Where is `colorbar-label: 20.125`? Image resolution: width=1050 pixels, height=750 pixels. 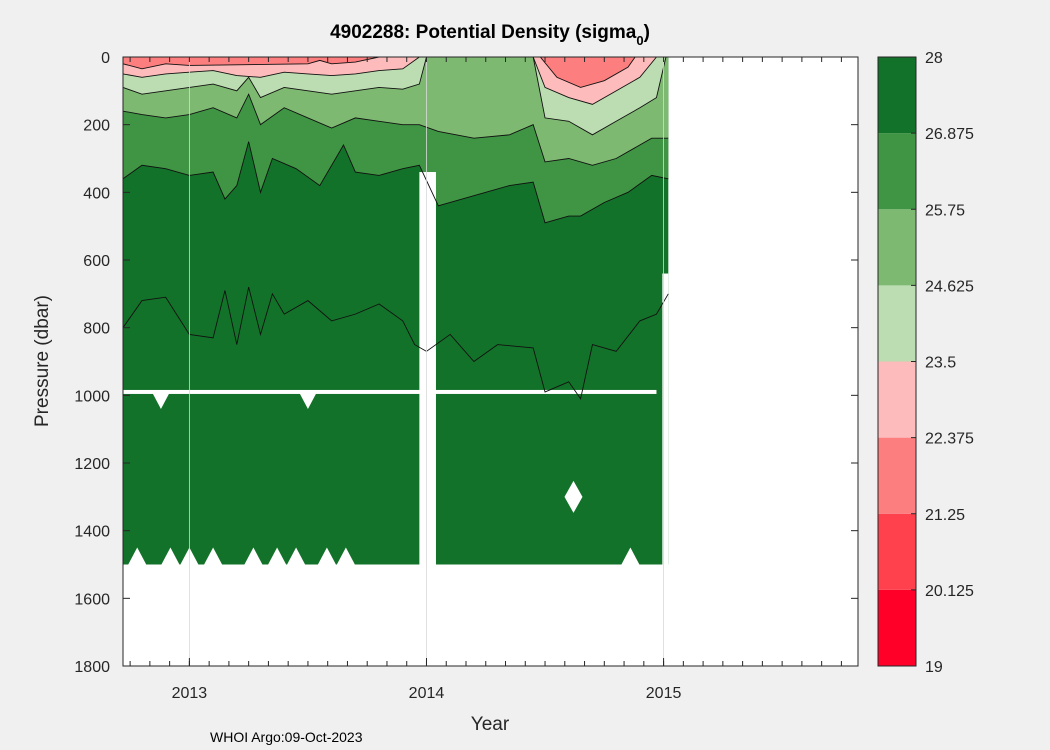 colorbar-label: 20.125 is located at coordinates (949, 591).